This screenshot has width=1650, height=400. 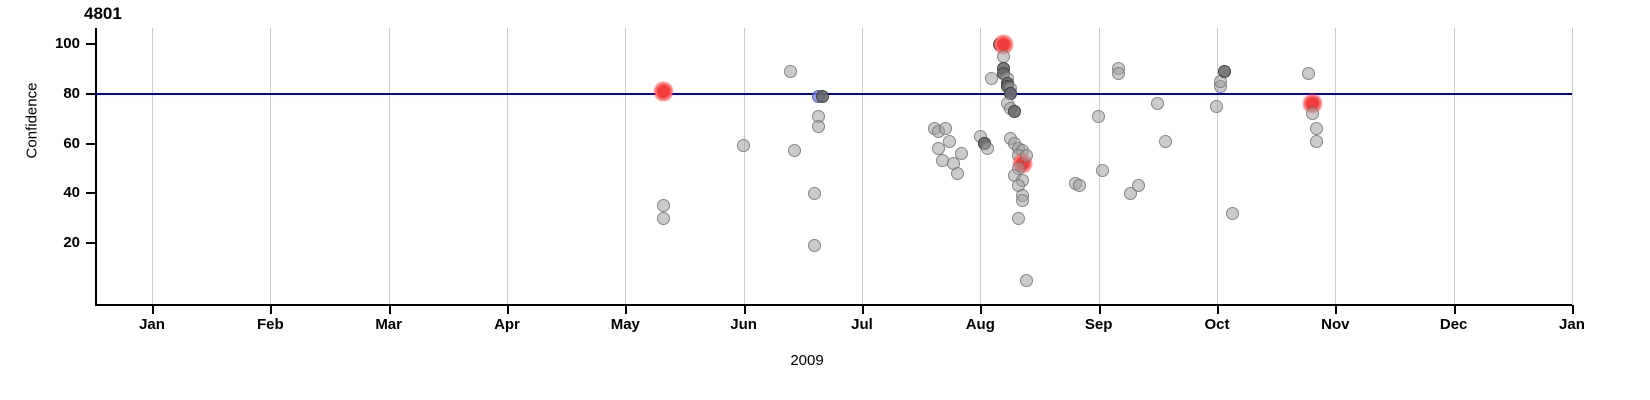 What do you see at coordinates (862, 324) in the screenshot?
I see `x-tick-label-jul-6: Jul` at bounding box center [862, 324].